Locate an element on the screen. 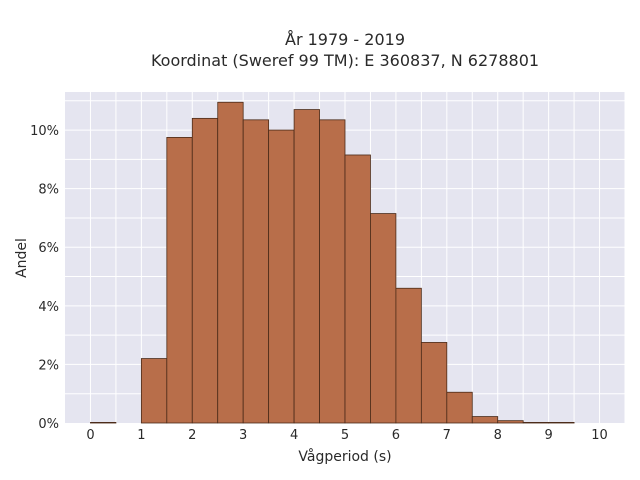  y-tick-label: 6% is located at coordinates (48, 248).